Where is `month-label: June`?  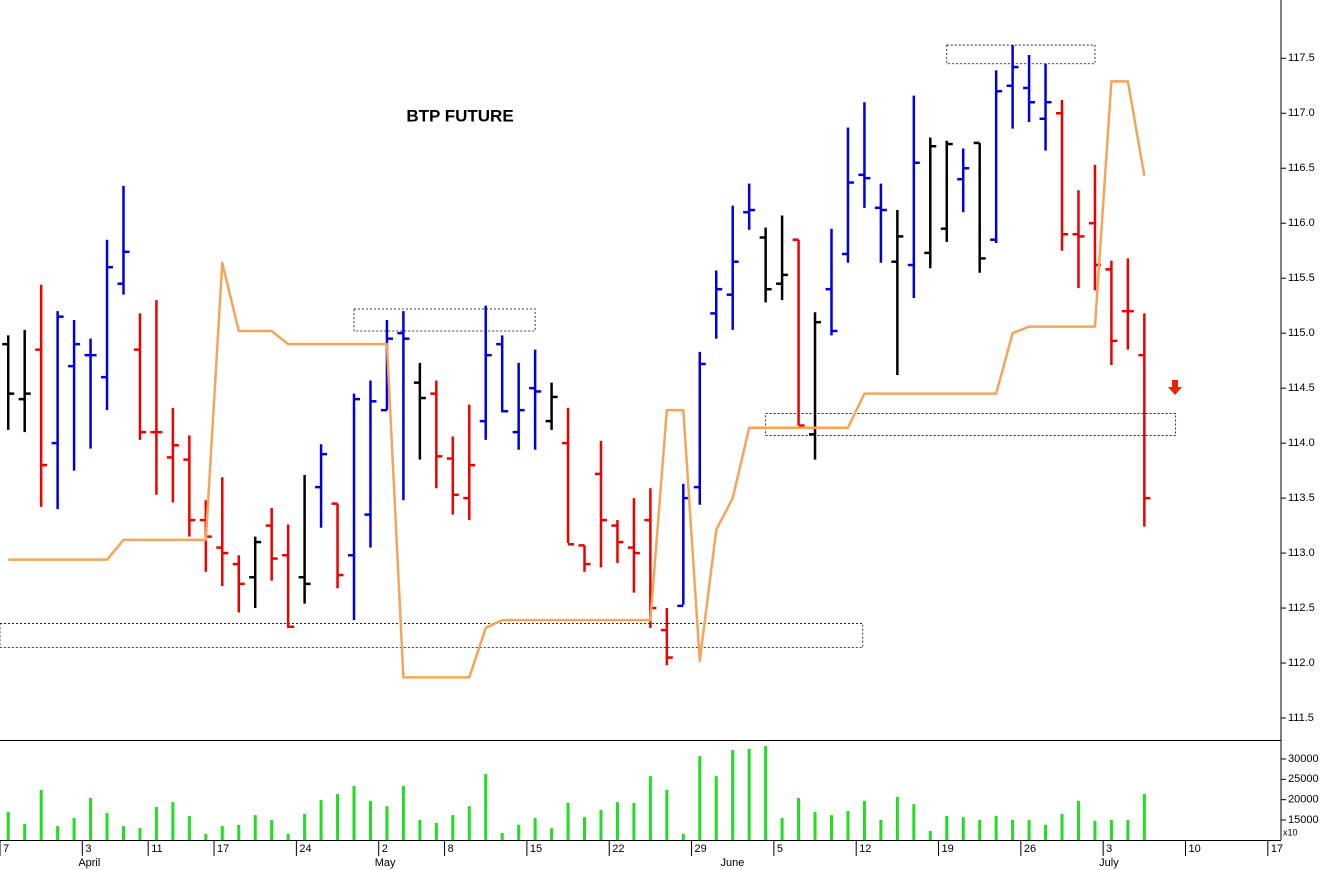
month-label: June is located at coordinates (732, 863).